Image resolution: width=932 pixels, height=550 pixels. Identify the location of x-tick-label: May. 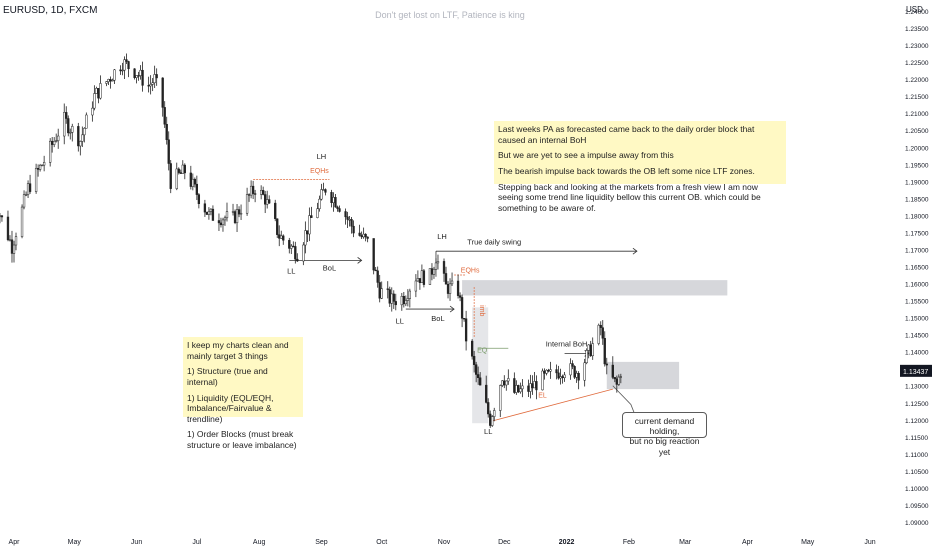
(75, 542).